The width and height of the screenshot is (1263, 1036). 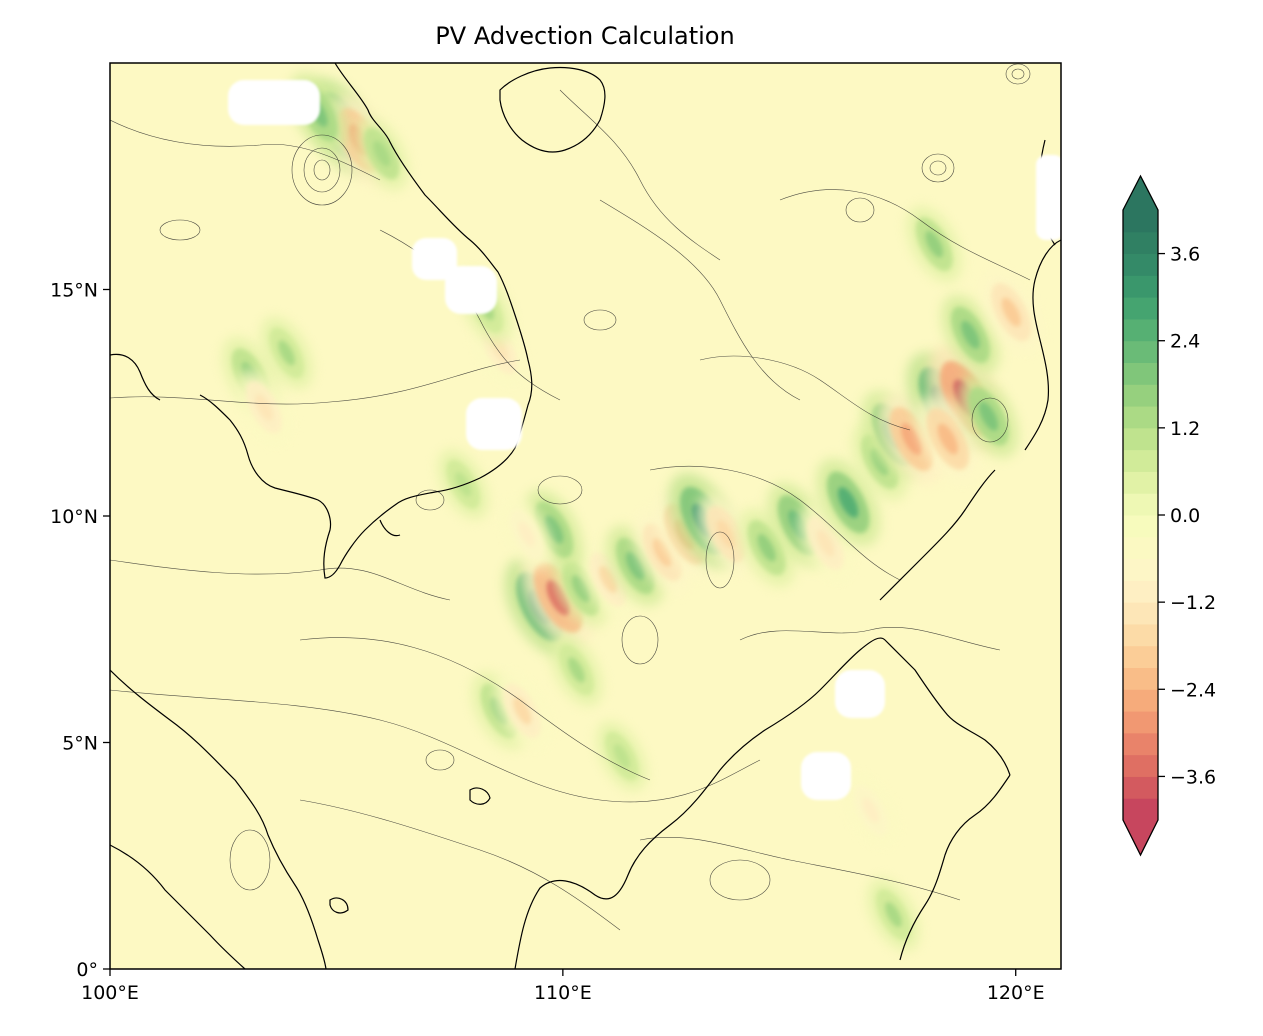 What do you see at coordinates (87, 970) in the screenshot?
I see `y-tick-label: 0°` at bounding box center [87, 970].